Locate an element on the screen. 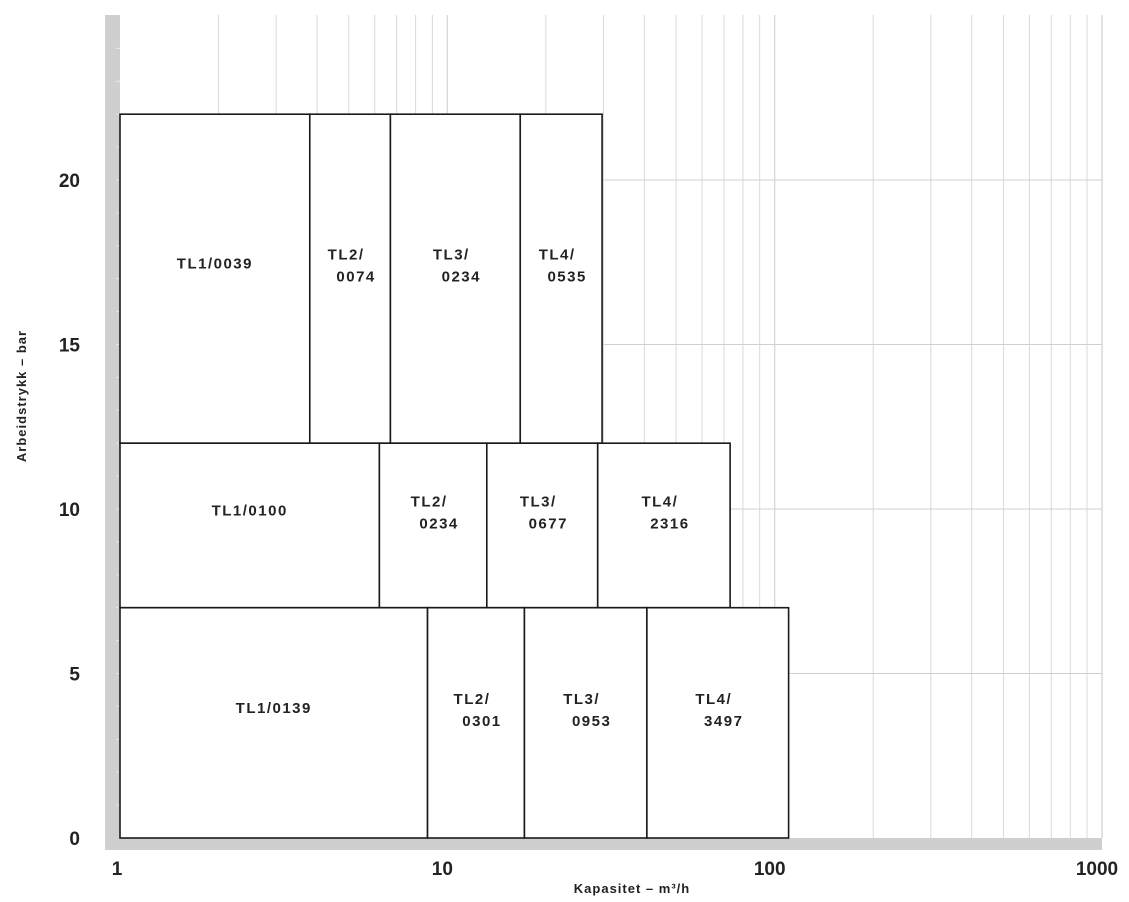  x-axis-bar is located at coordinates (603, 844).